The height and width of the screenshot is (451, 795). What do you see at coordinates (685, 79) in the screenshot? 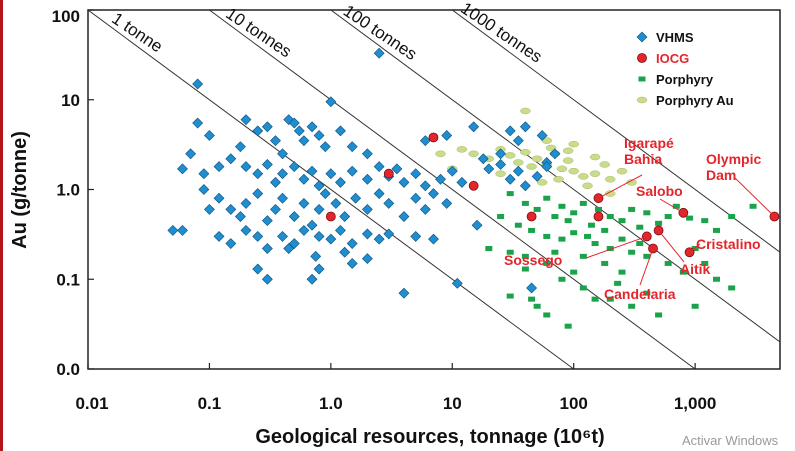
I see `legend-label-porphyry: Porphyry` at bounding box center [685, 79].